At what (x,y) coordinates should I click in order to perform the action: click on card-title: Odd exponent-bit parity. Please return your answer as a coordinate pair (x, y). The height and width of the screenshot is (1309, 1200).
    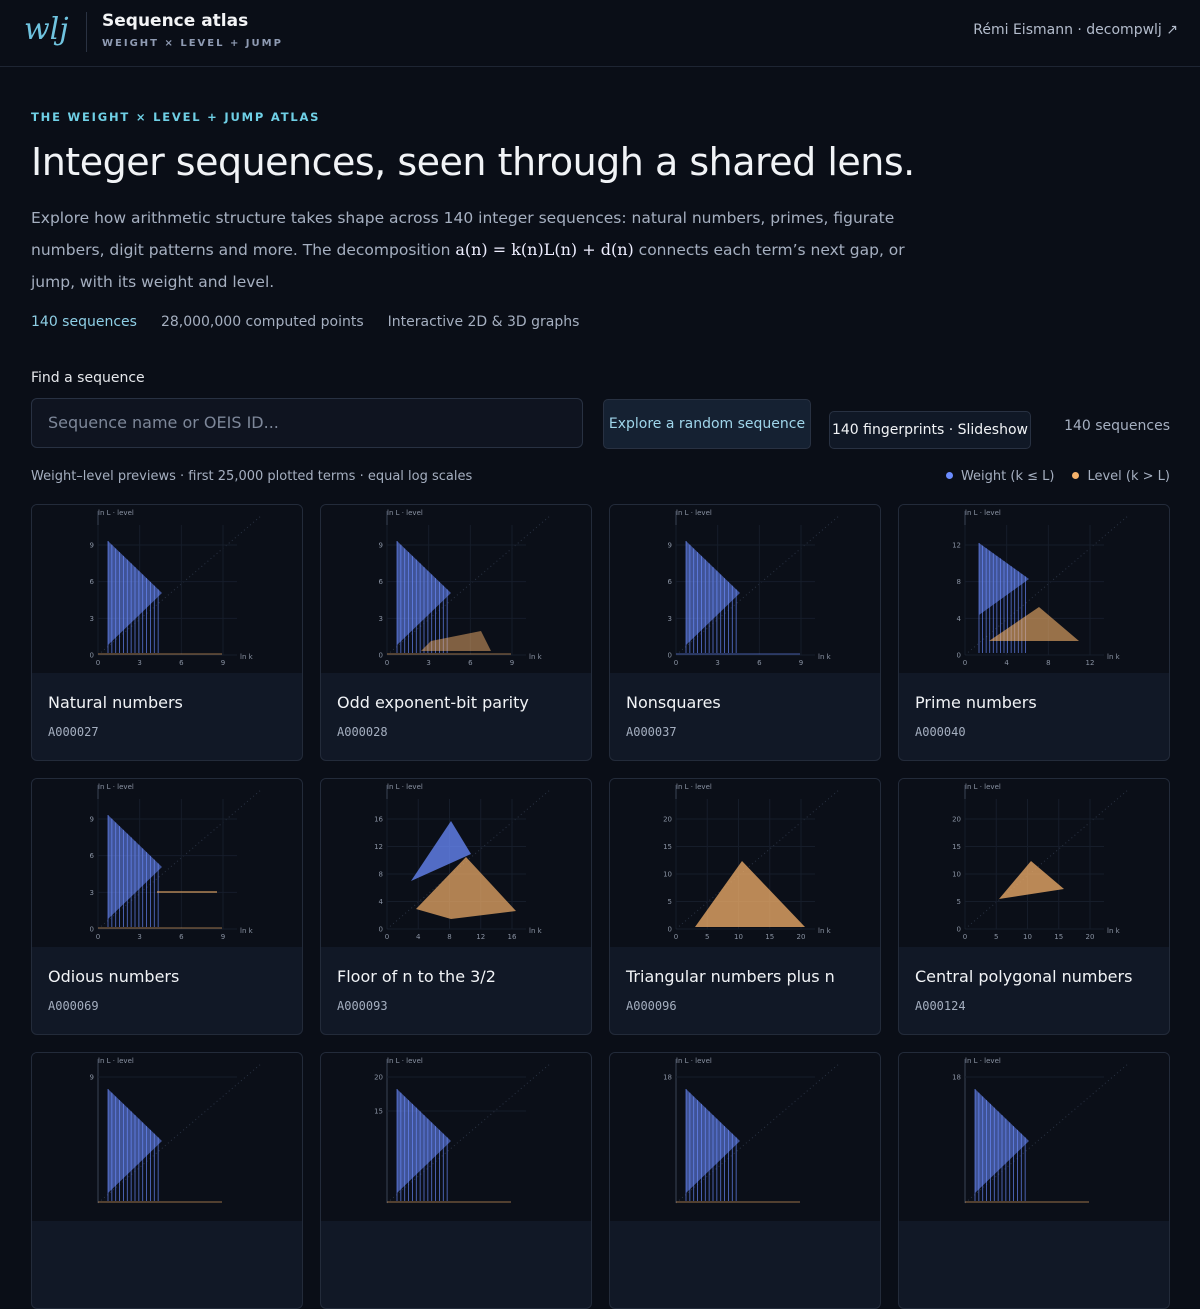
    Looking at the image, I should click on (433, 702).